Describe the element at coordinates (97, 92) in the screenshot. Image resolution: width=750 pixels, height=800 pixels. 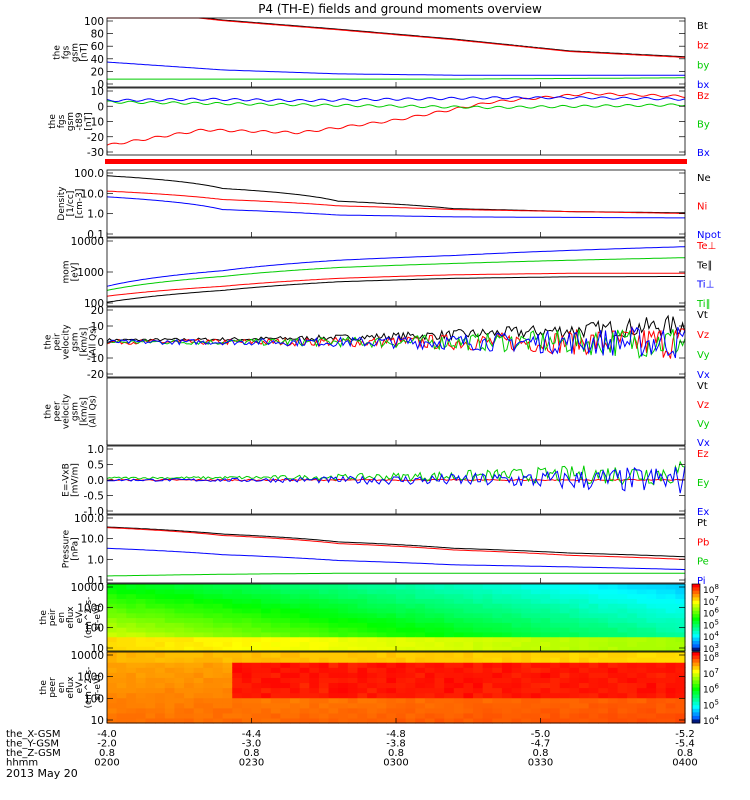
I see `ytick-label: 10` at that location.